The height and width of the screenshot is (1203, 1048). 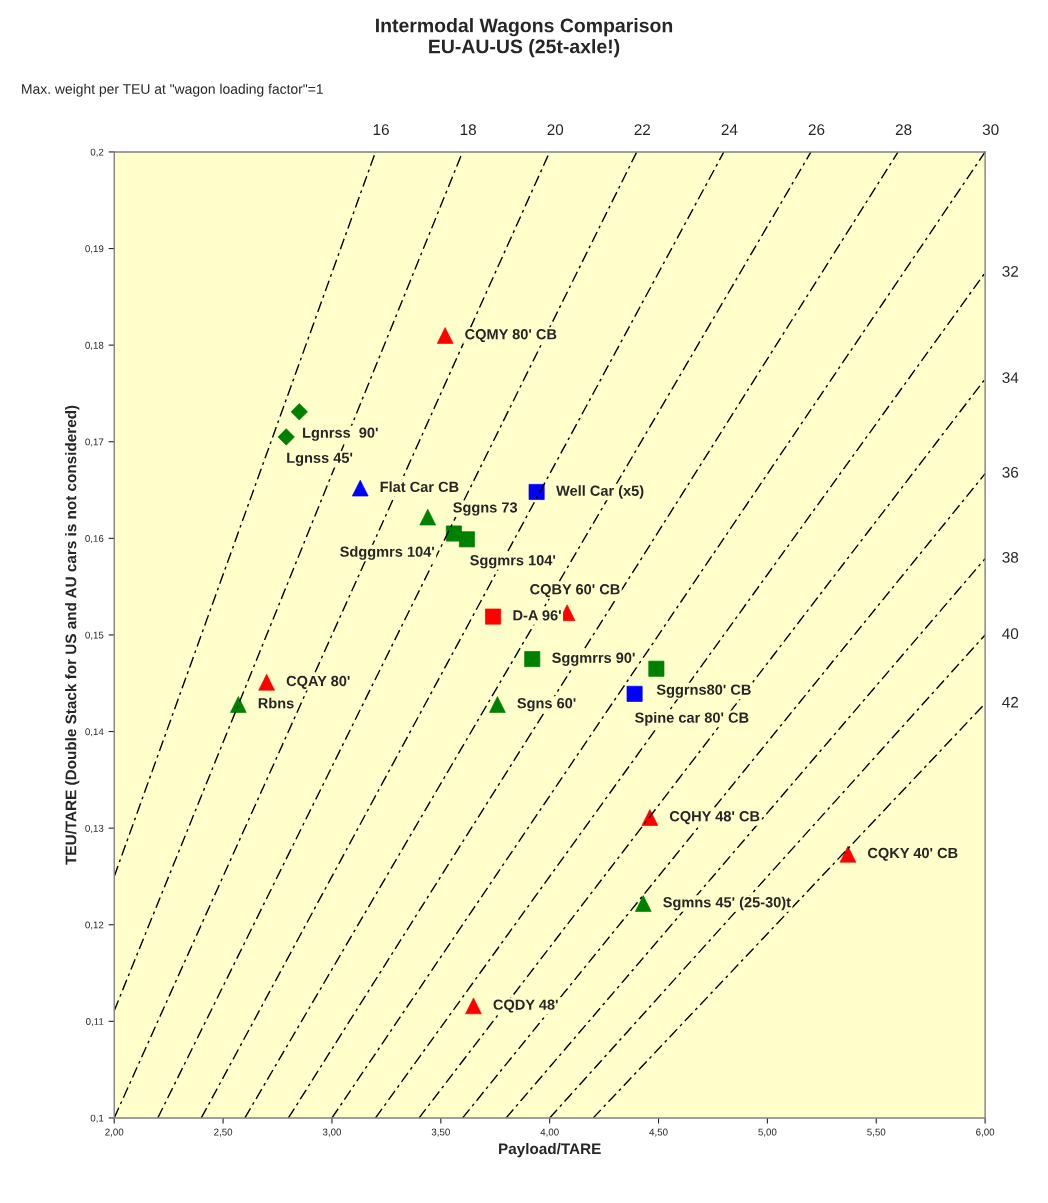 What do you see at coordinates (223, 1132) in the screenshot?
I see `x-tick-label: 2,50` at bounding box center [223, 1132].